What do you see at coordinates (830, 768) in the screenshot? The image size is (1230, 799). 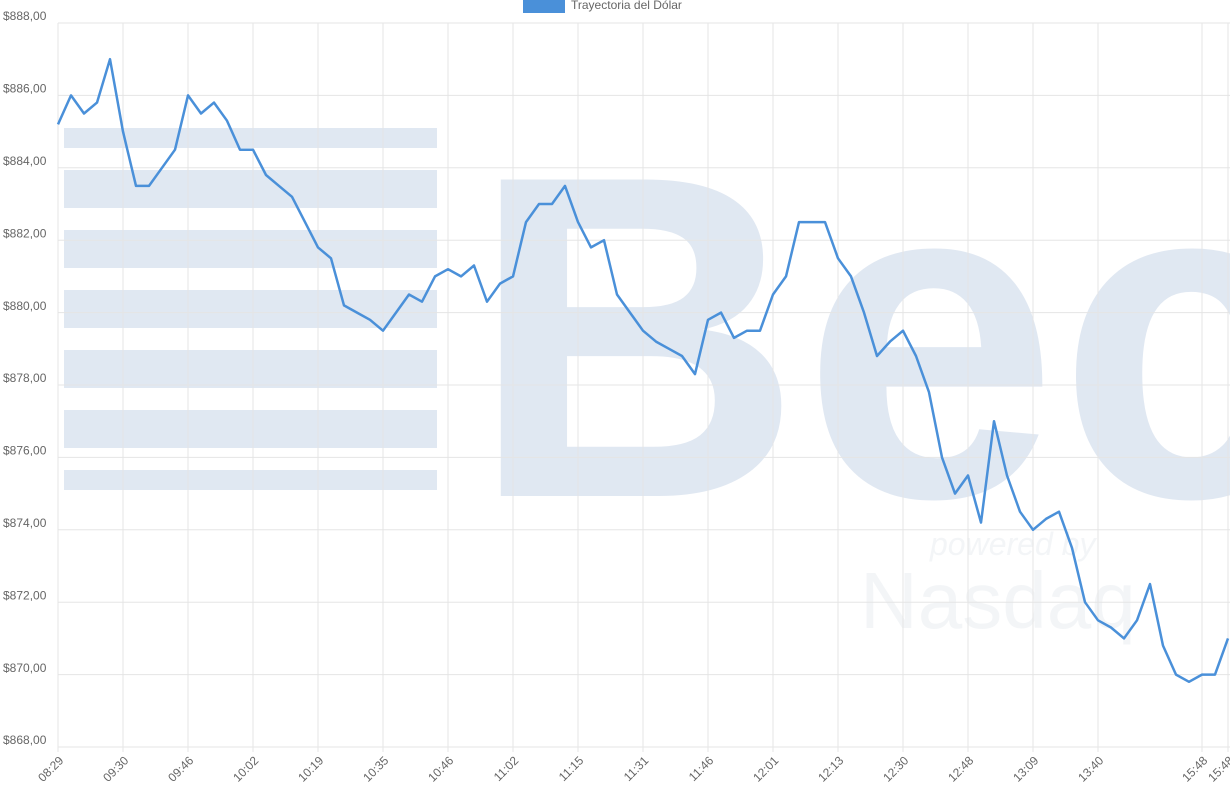 I see `x-tick-label: 12:13` at bounding box center [830, 768].